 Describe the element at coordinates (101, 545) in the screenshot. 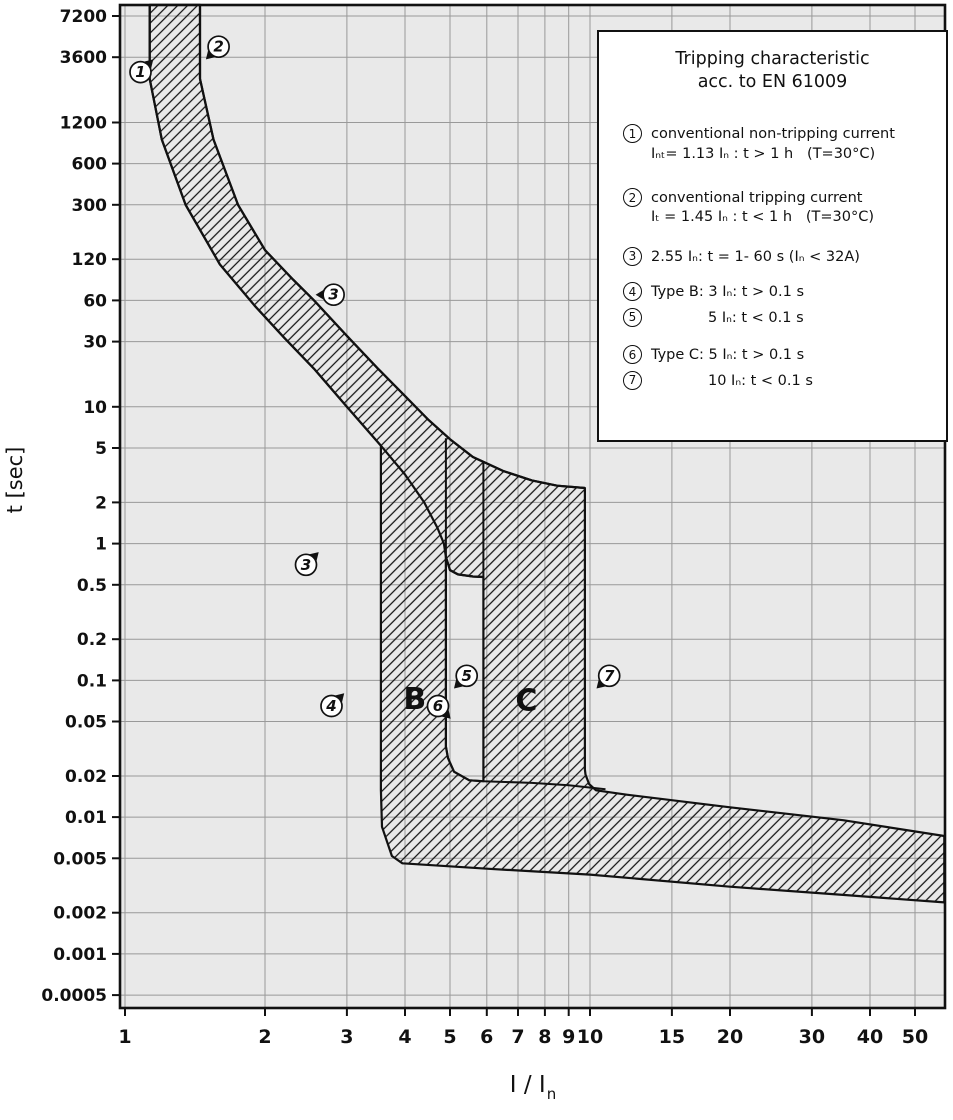

I see `y-tick-label: 1` at that location.